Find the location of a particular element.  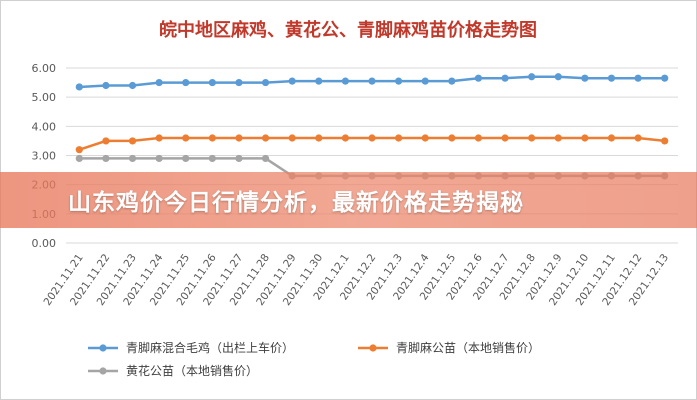

legend: 青脚麻混合毛鸡（出栏上车价） 青脚麻公苗（本地销售价） 黄花公苗（本地销售价） is located at coordinates (314, 359).